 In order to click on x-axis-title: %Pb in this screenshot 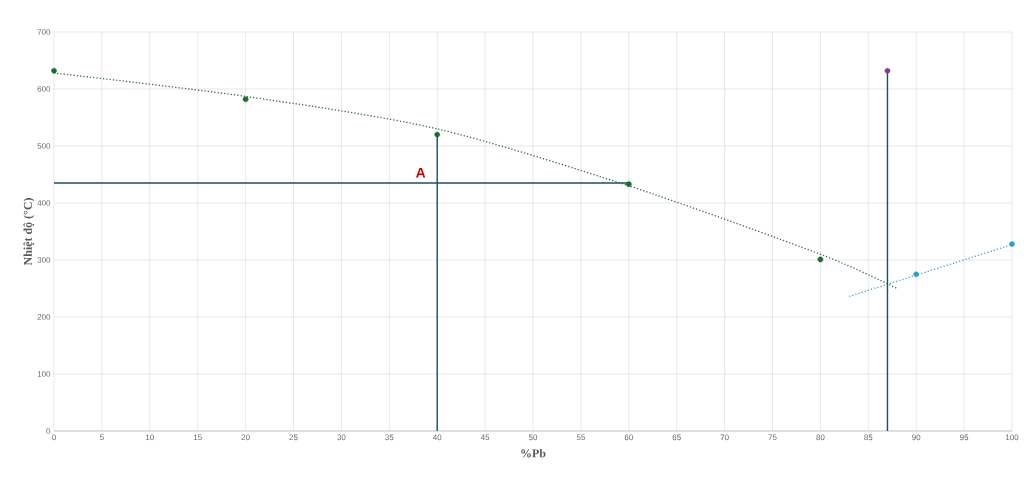, I will do `click(533, 453)`.